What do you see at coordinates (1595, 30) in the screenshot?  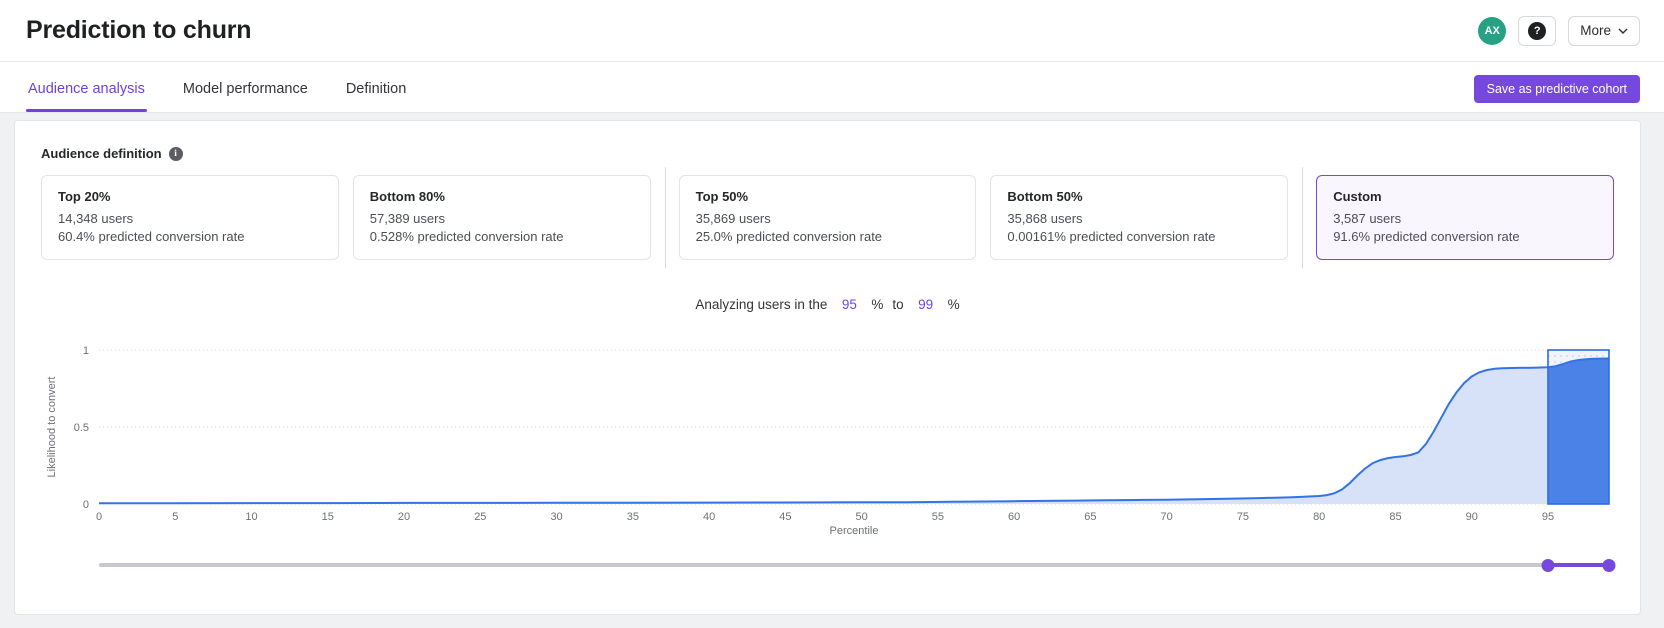 I see `more-button-label: More` at bounding box center [1595, 30].